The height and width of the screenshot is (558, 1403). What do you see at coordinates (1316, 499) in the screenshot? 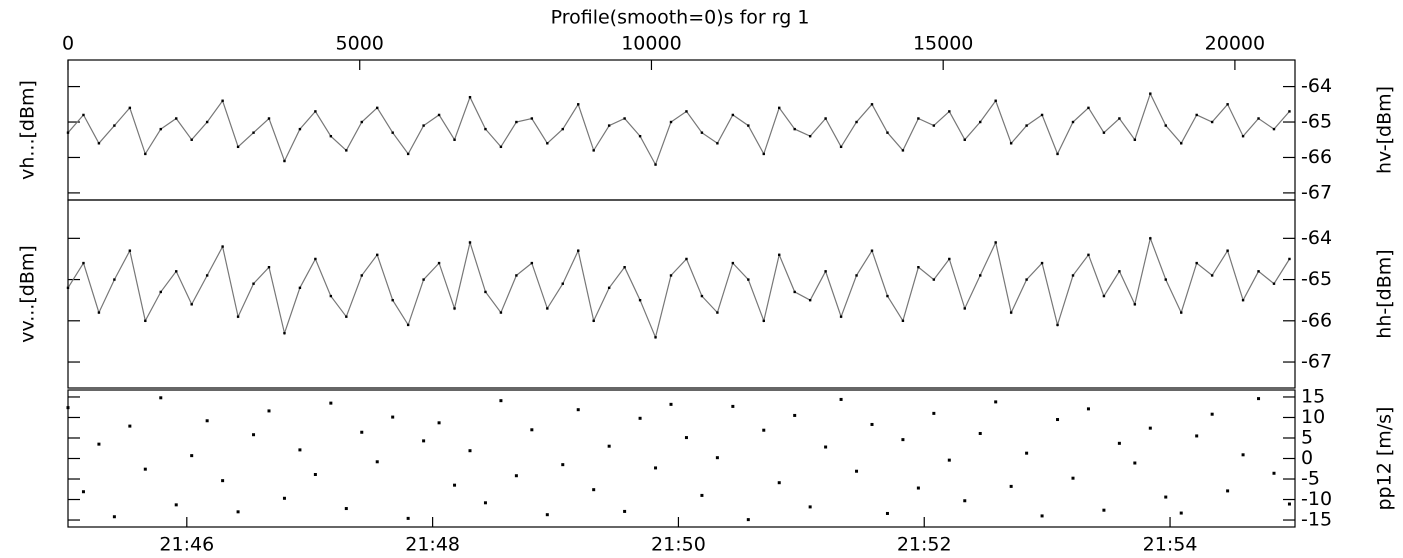
I see `y-tick-label: -10` at bounding box center [1316, 499].